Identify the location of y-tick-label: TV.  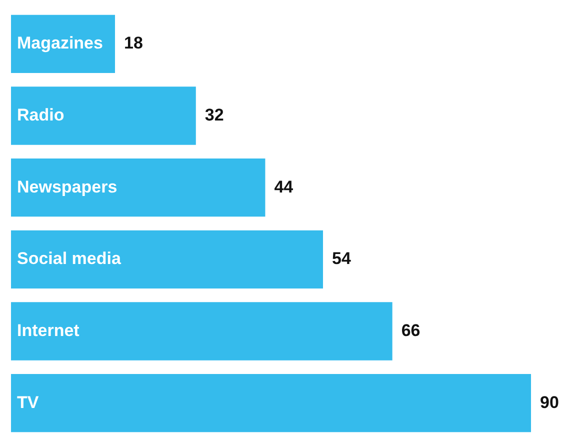
(28, 402).